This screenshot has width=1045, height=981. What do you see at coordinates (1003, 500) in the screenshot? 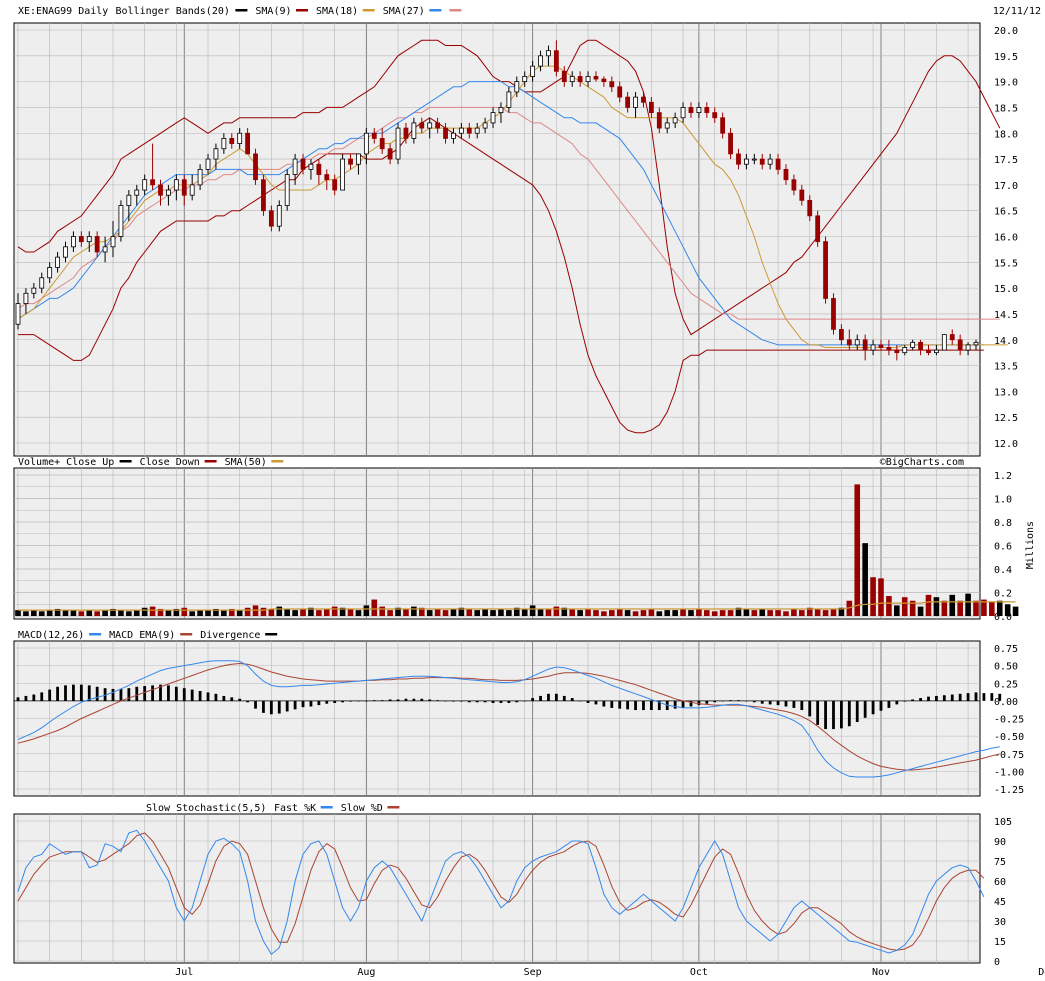
I see `volume-y-tick-label: 1.0` at bounding box center [1003, 500].